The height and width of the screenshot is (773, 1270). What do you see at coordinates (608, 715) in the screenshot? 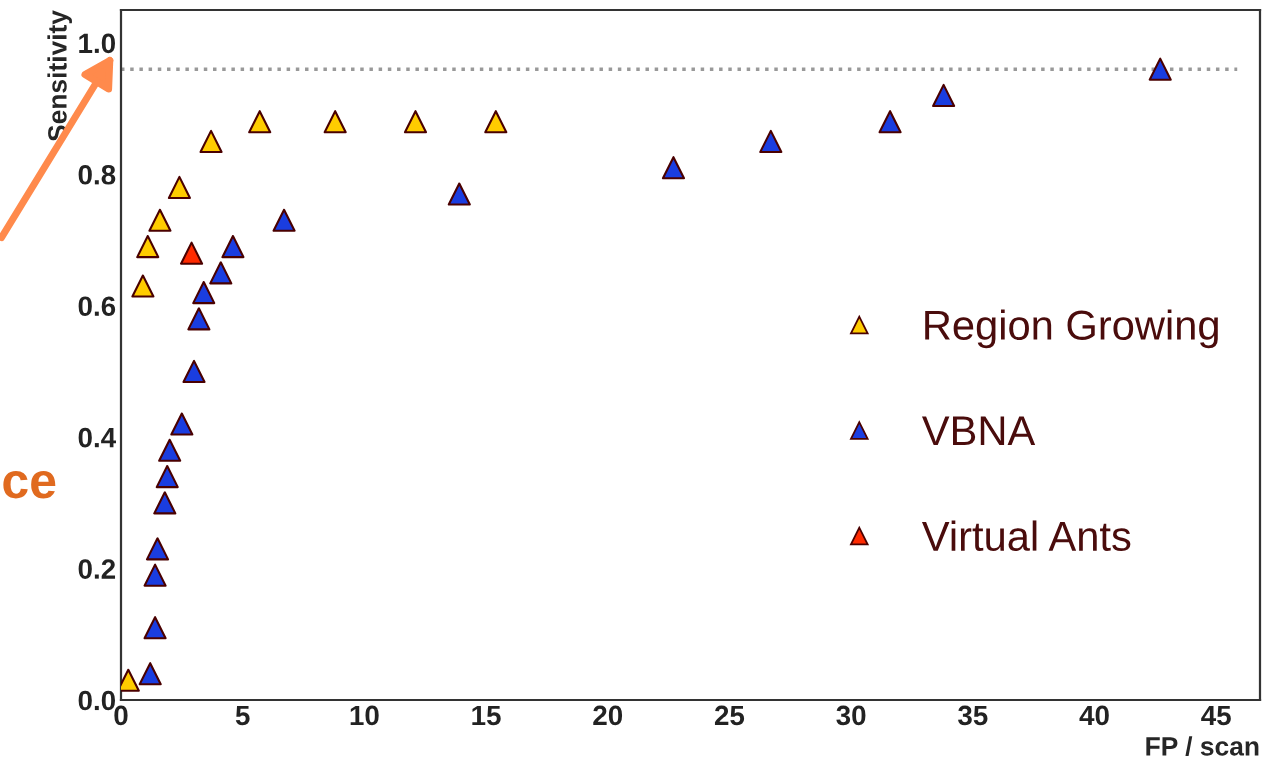
I see `x-tick-label: 20` at bounding box center [608, 715].